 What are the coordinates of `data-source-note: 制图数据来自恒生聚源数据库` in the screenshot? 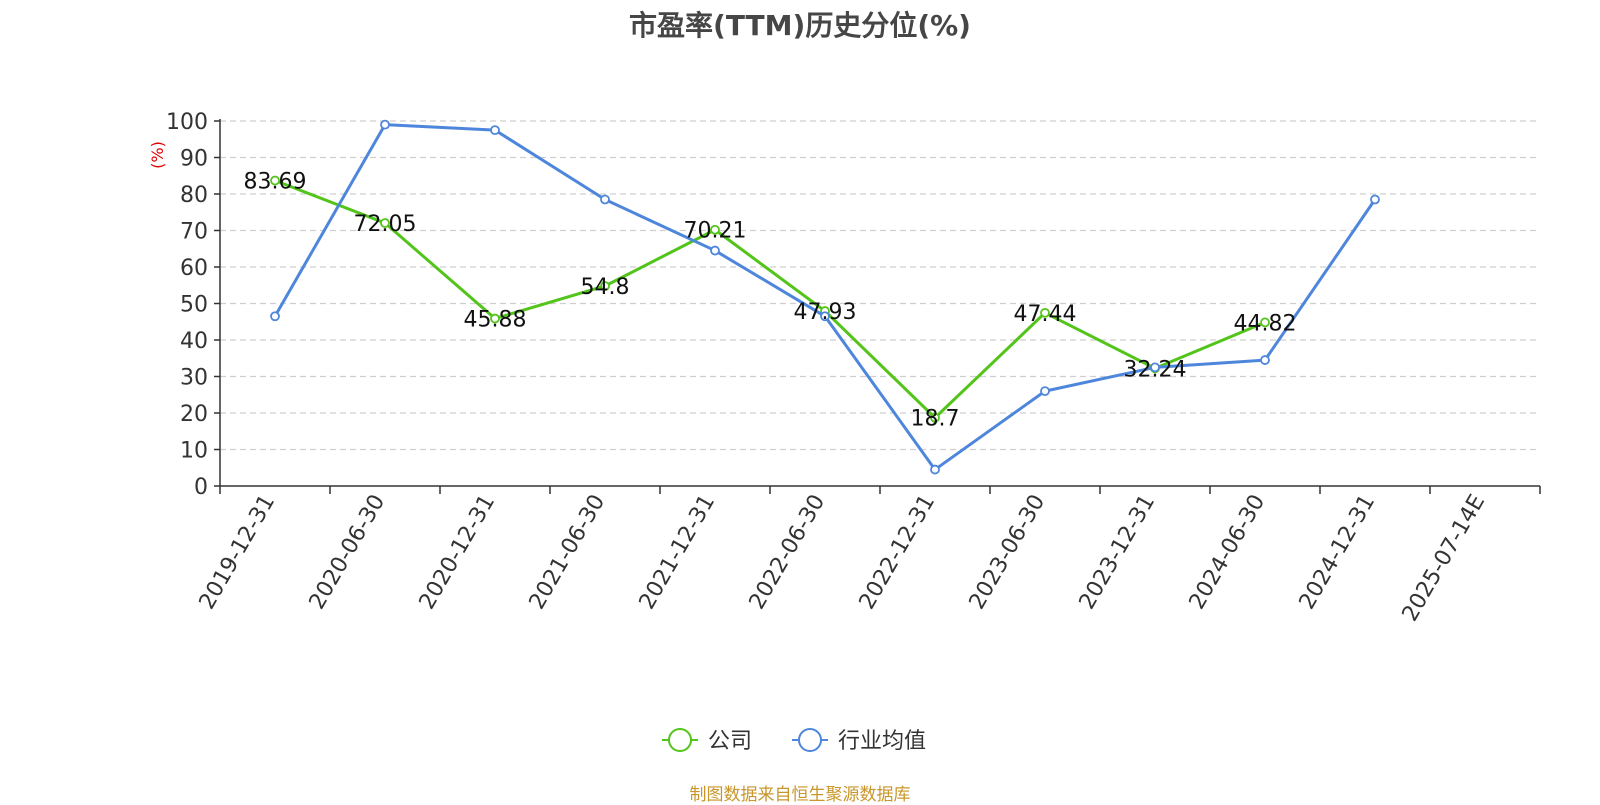 It's located at (800, 795).